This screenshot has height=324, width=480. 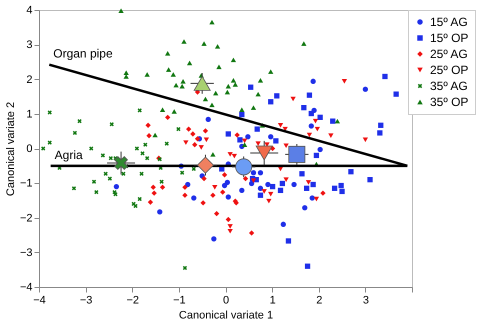 I want to click on y-tick-label: 0, so click(x=29, y=149).